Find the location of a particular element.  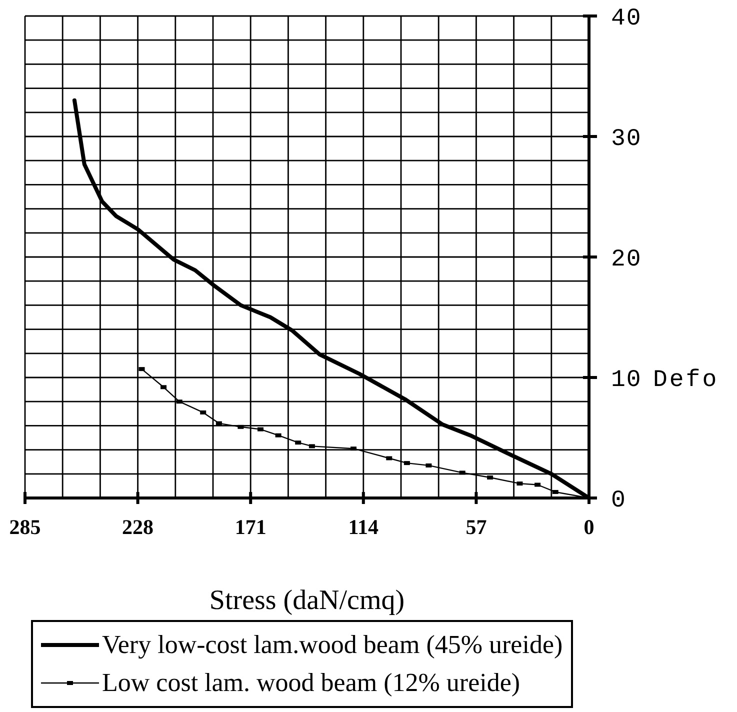

y-tick-label: 40 is located at coordinates (626, 18).